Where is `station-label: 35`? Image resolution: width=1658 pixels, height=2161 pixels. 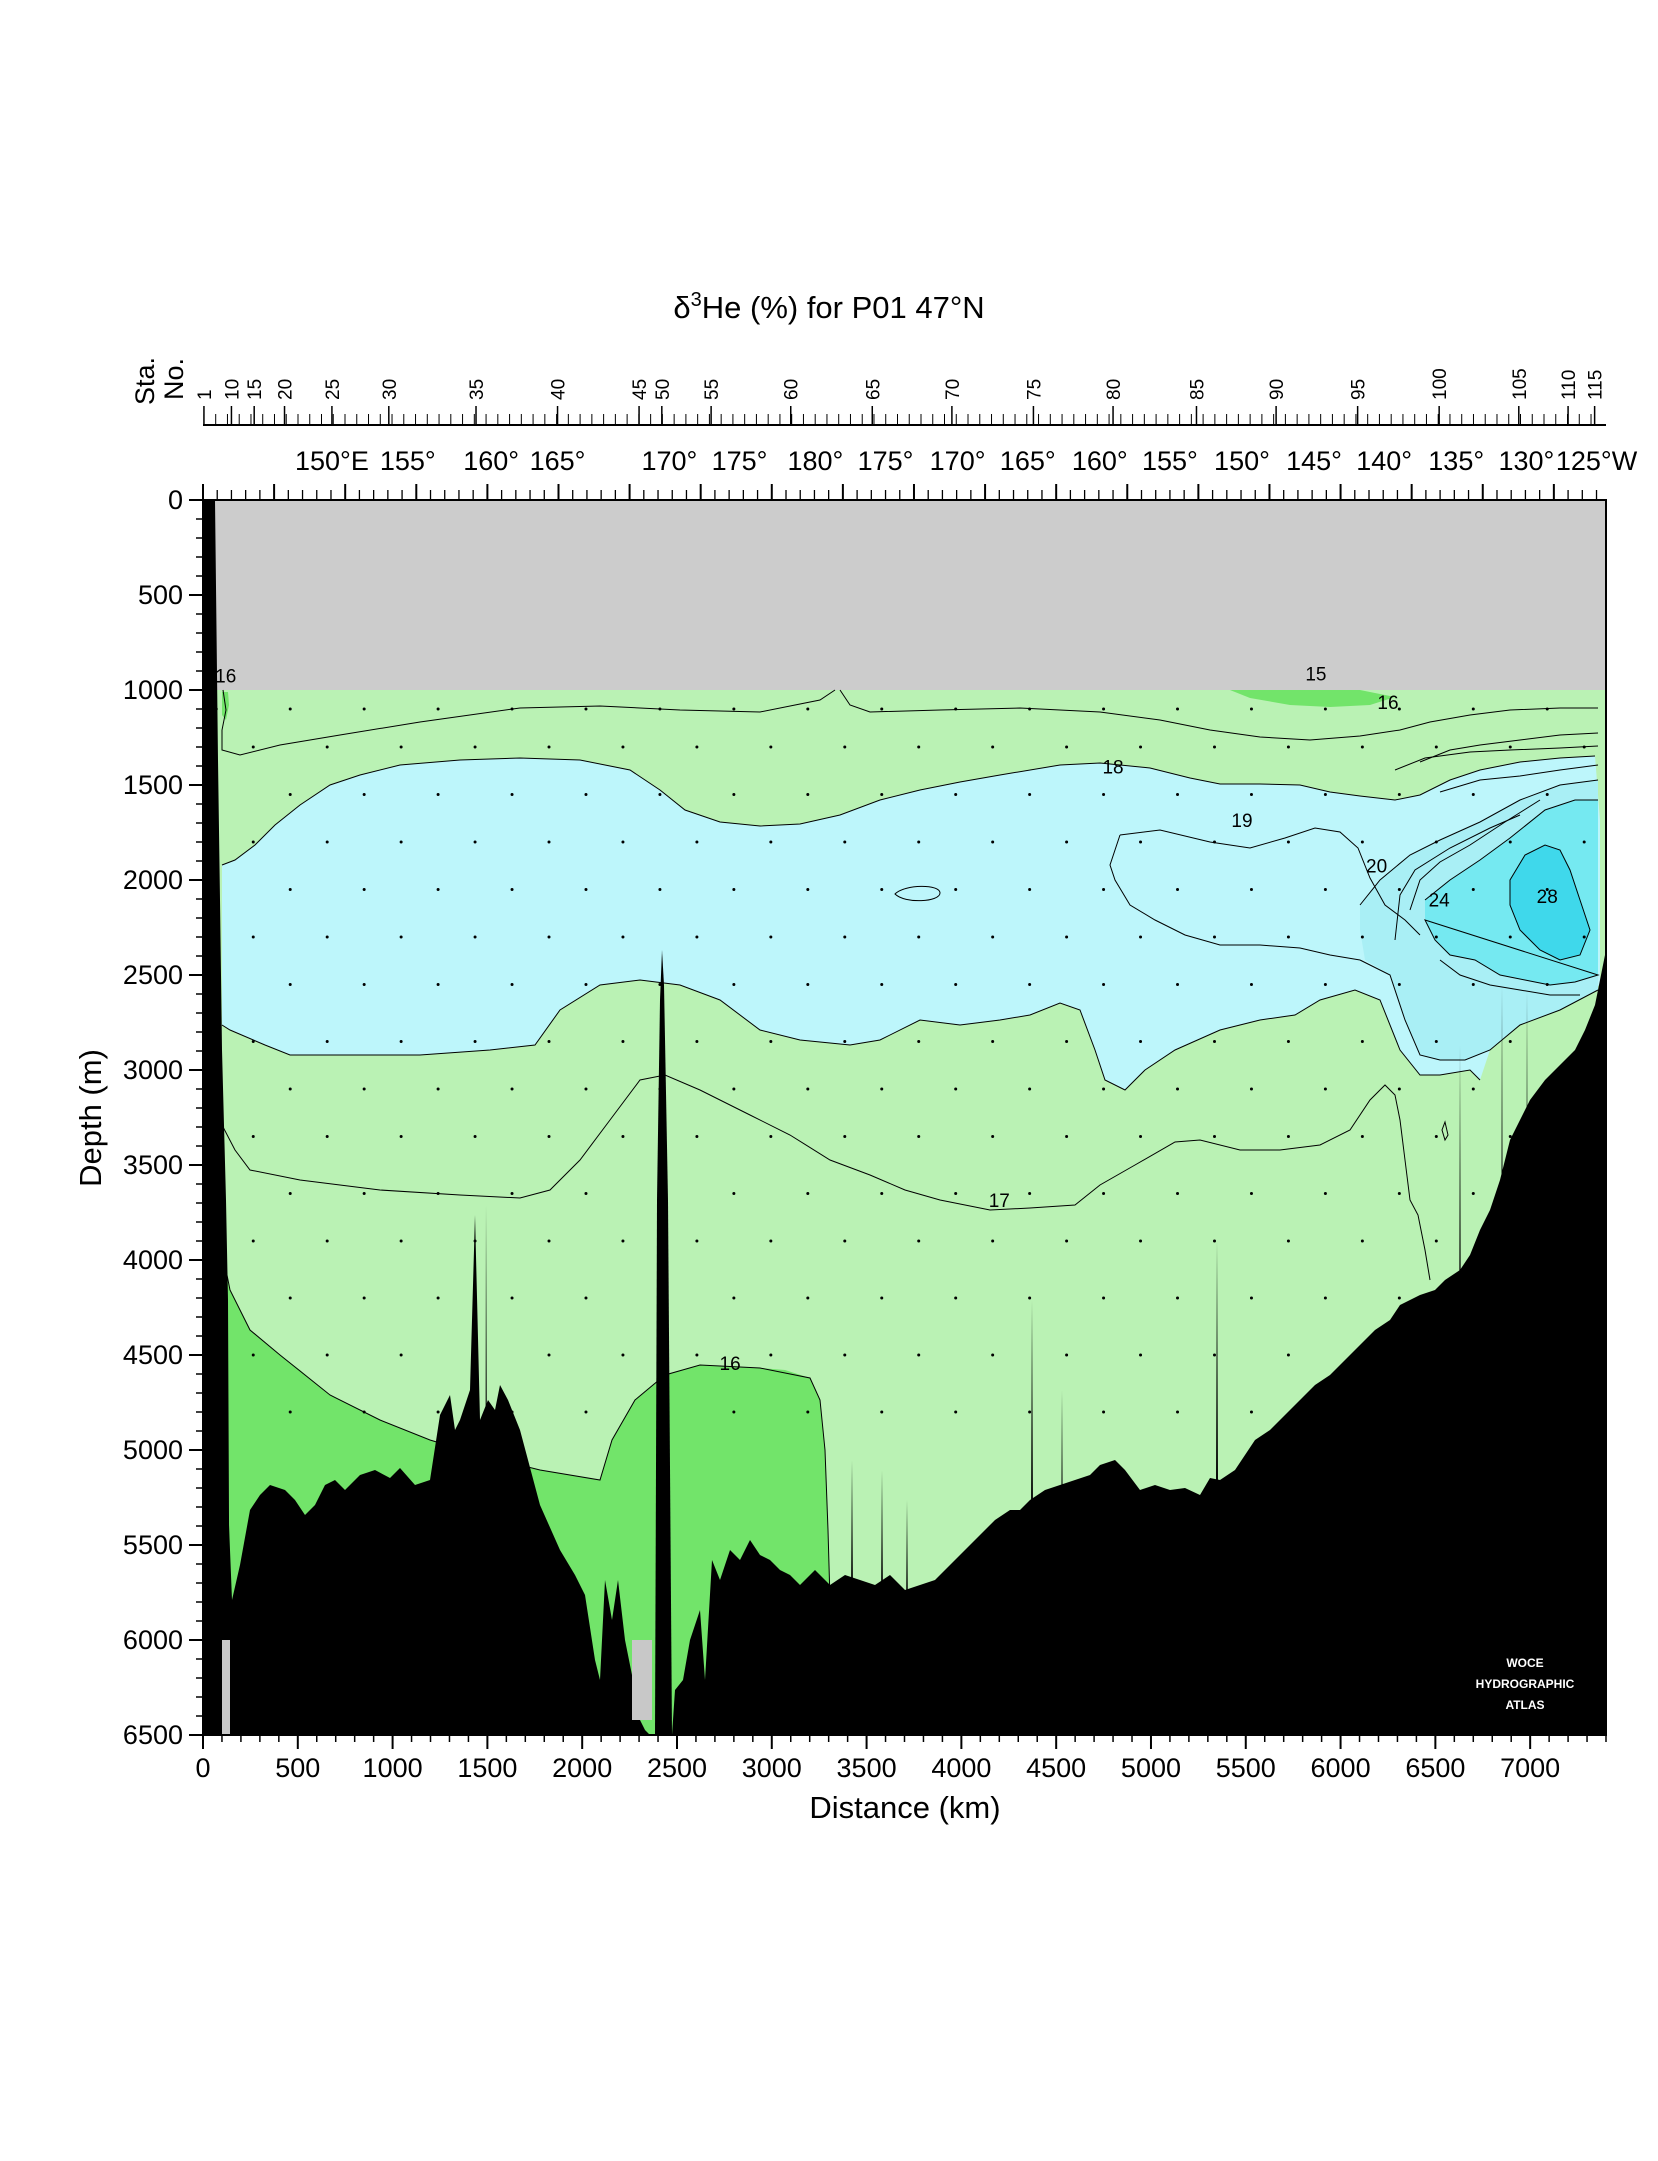 station-label: 35 is located at coordinates (477, 389).